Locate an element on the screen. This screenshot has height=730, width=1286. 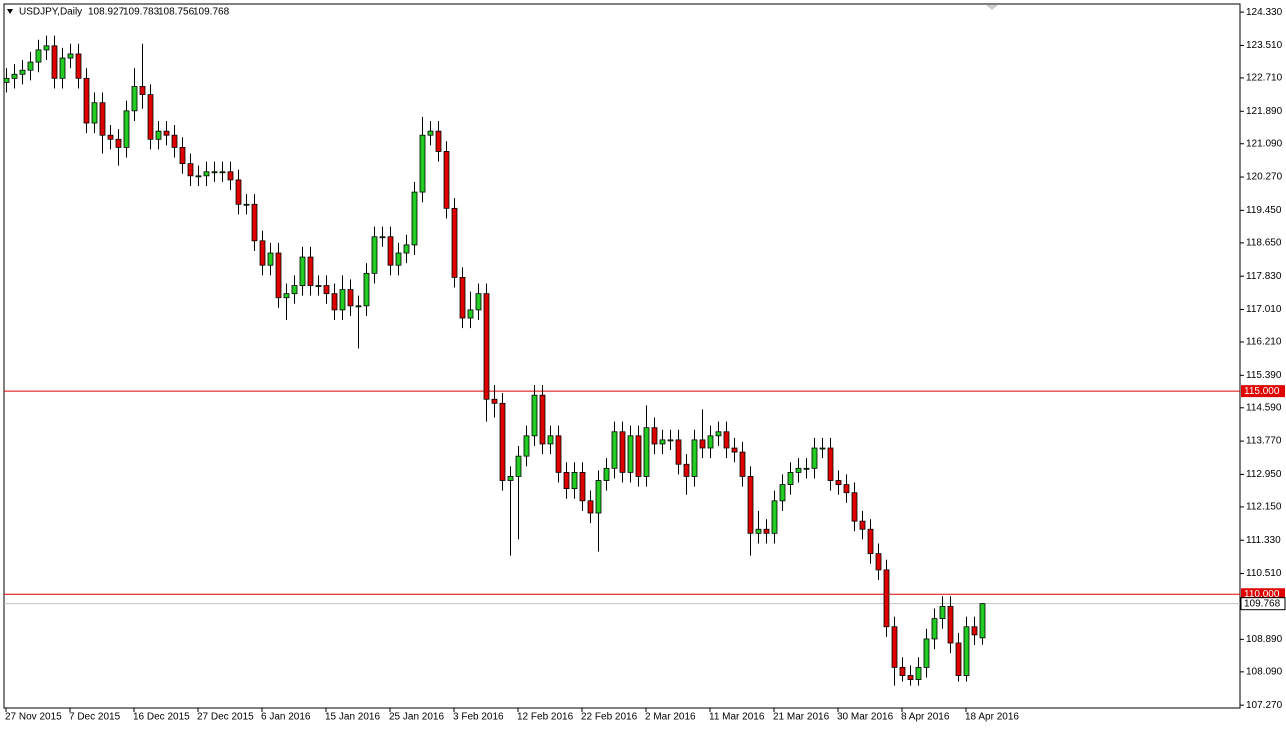
x-tick-label: 7 Dec 2015 is located at coordinates (95, 717).